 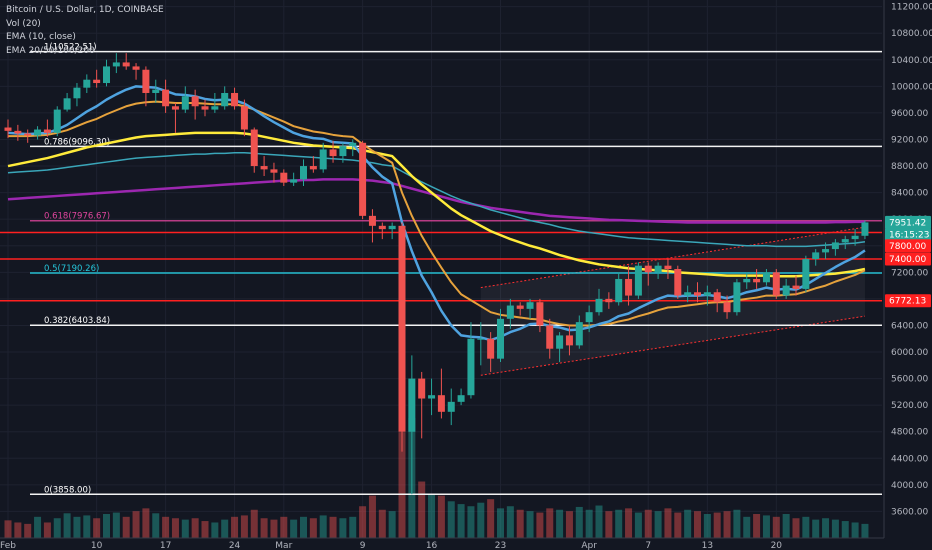 I want to click on ema-ribbon-indicator-label: EMA 20/50/100/200, so click(x=50, y=50).